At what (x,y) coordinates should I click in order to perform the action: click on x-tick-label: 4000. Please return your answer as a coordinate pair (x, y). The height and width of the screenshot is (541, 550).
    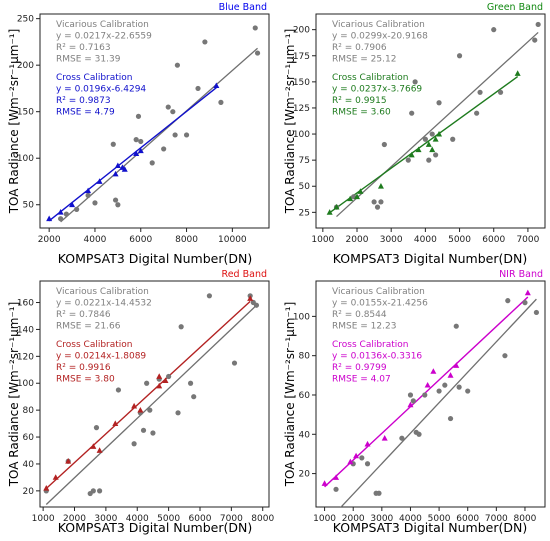
    Looking at the image, I should click on (95, 240).